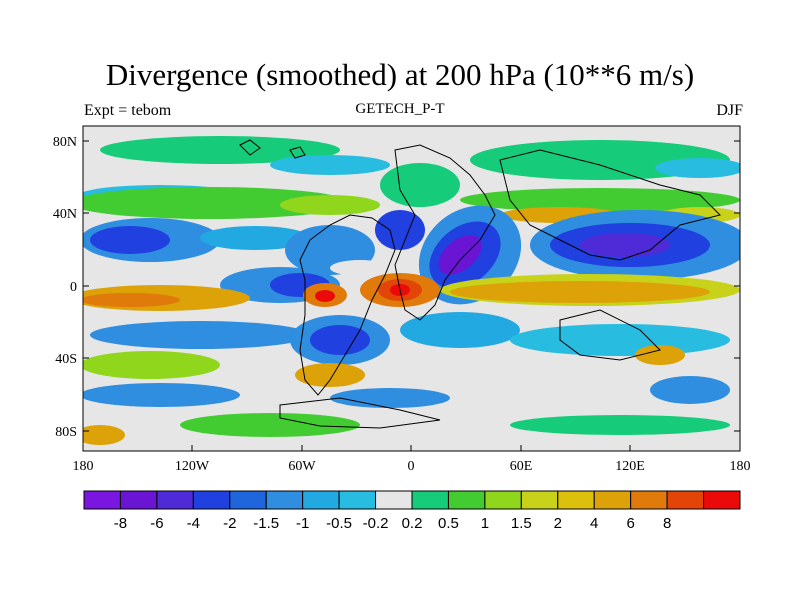 The width and height of the screenshot is (800, 600). Describe the element at coordinates (193, 523) in the screenshot. I see `colorbar-label: -4` at that location.